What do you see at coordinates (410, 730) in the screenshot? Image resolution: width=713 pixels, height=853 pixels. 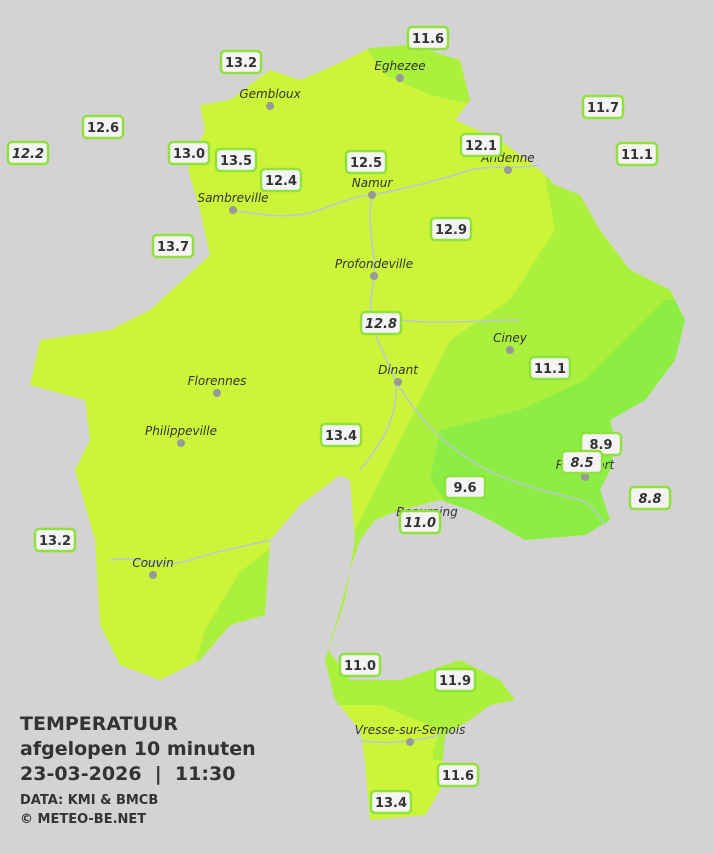 I see `town-label: Vresse-sur-Semois` at bounding box center [410, 730].